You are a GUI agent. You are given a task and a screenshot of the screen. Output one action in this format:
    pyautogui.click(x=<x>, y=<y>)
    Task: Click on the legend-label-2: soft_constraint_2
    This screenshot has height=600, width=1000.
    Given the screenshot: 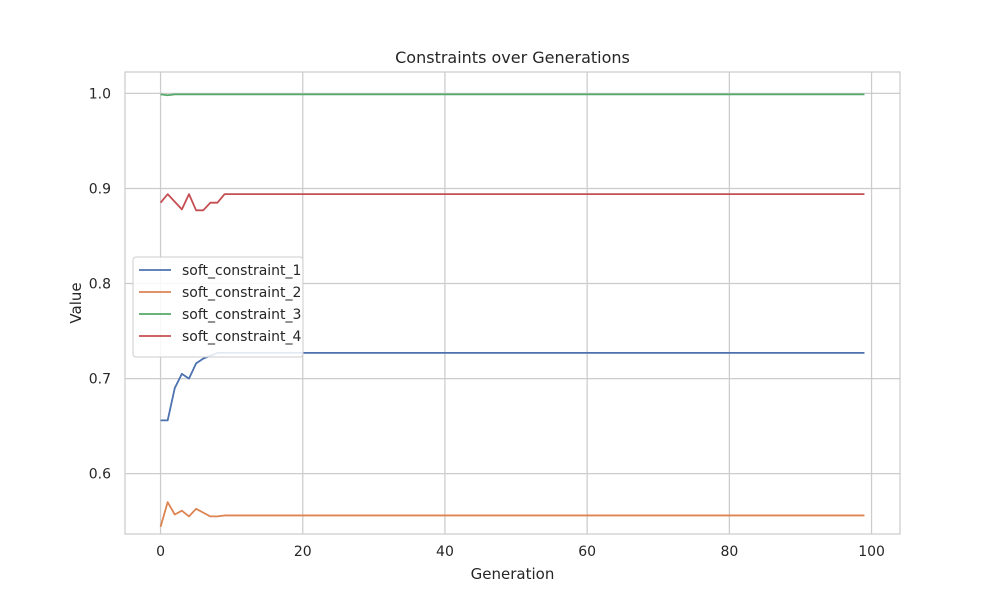 What is the action you would take?
    pyautogui.click(x=241, y=293)
    